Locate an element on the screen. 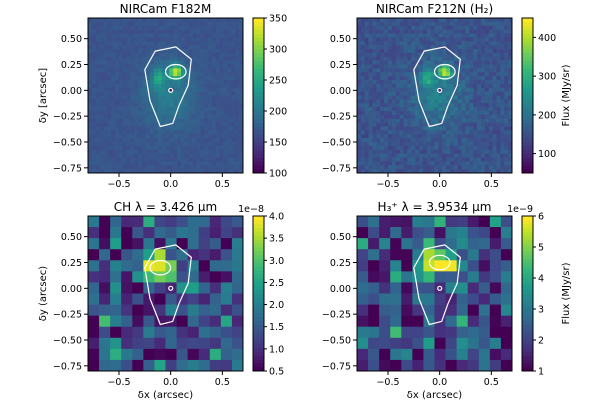 This screenshot has width=600, height=400. y-tick-label: −0.50 is located at coordinates (336, 341).